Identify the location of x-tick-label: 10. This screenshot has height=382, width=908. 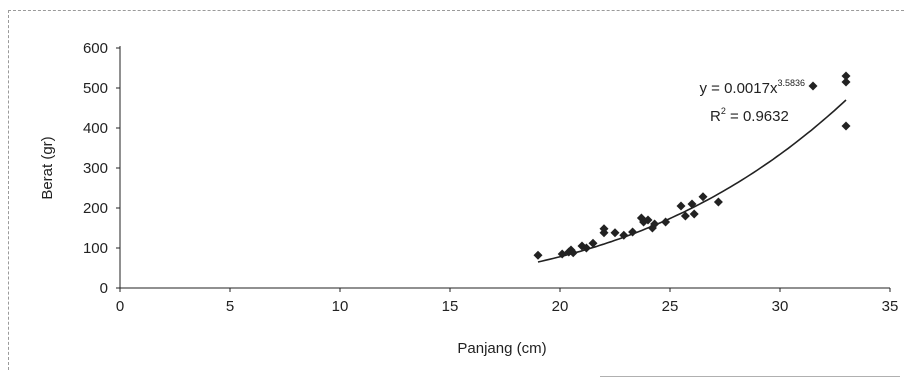
(340, 306).